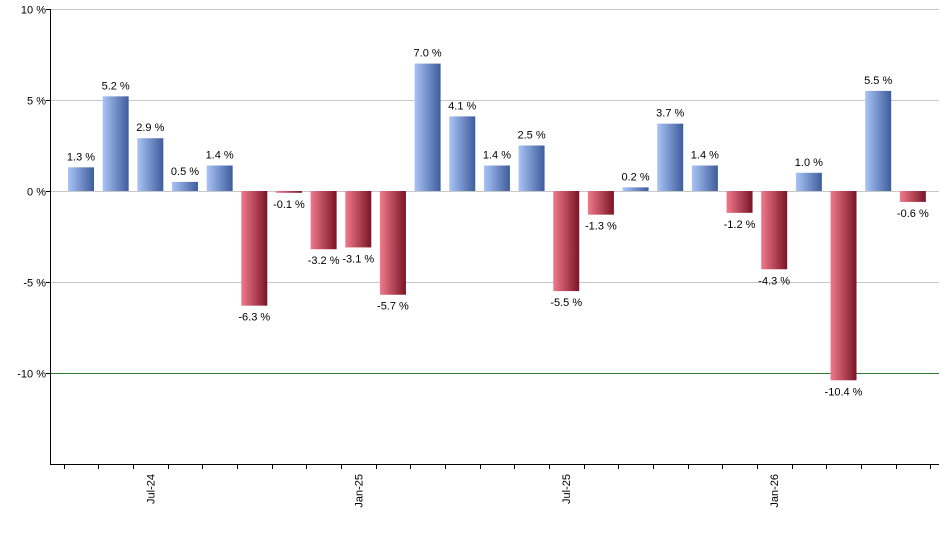  Describe the element at coordinates (289, 205) in the screenshot. I see `data-label: -0.1 %` at that location.